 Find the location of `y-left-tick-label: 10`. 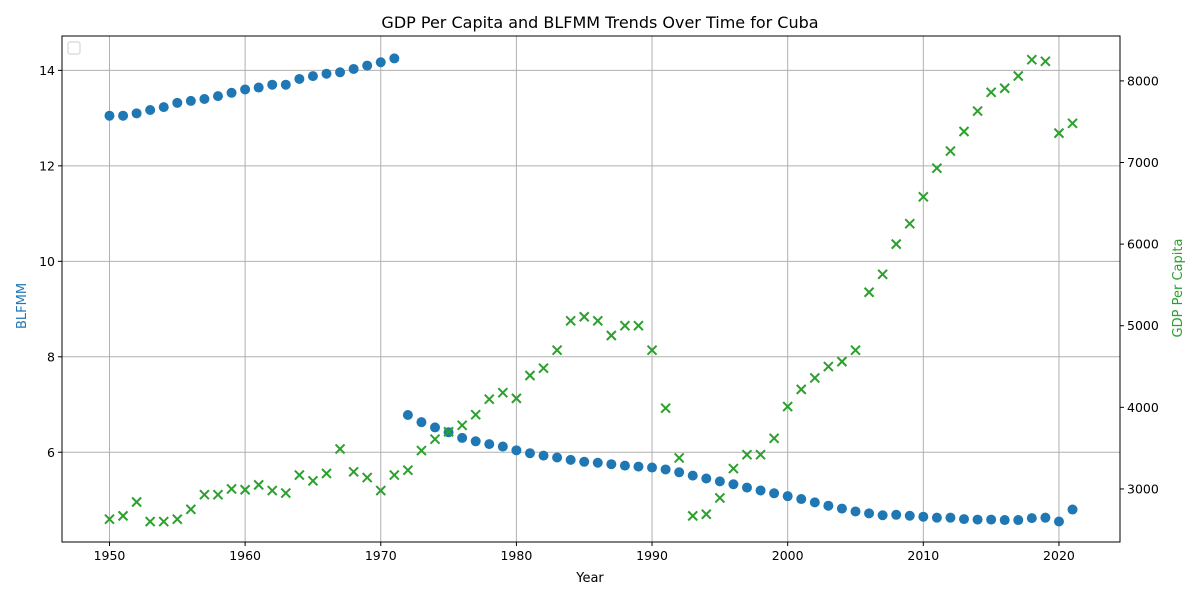

y-left-tick-label: 10 is located at coordinates (47, 261).